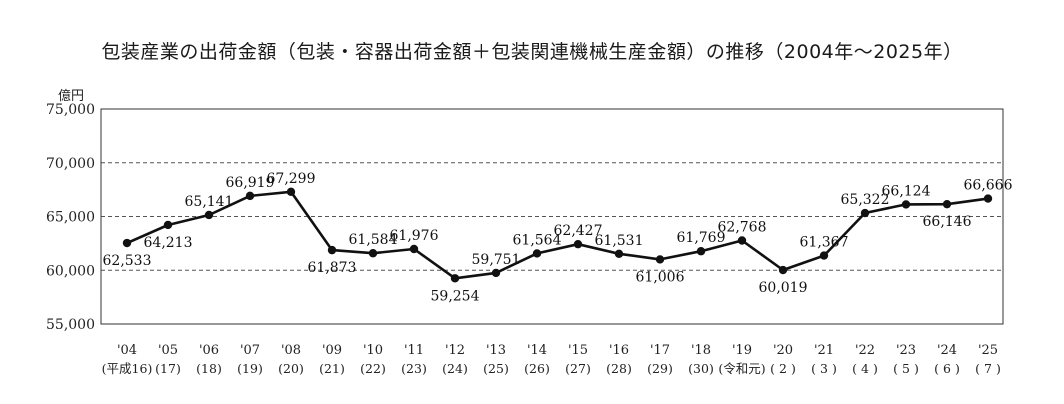  What do you see at coordinates (701, 350) in the screenshot?
I see `x-tick-label: '18` at bounding box center [701, 350].